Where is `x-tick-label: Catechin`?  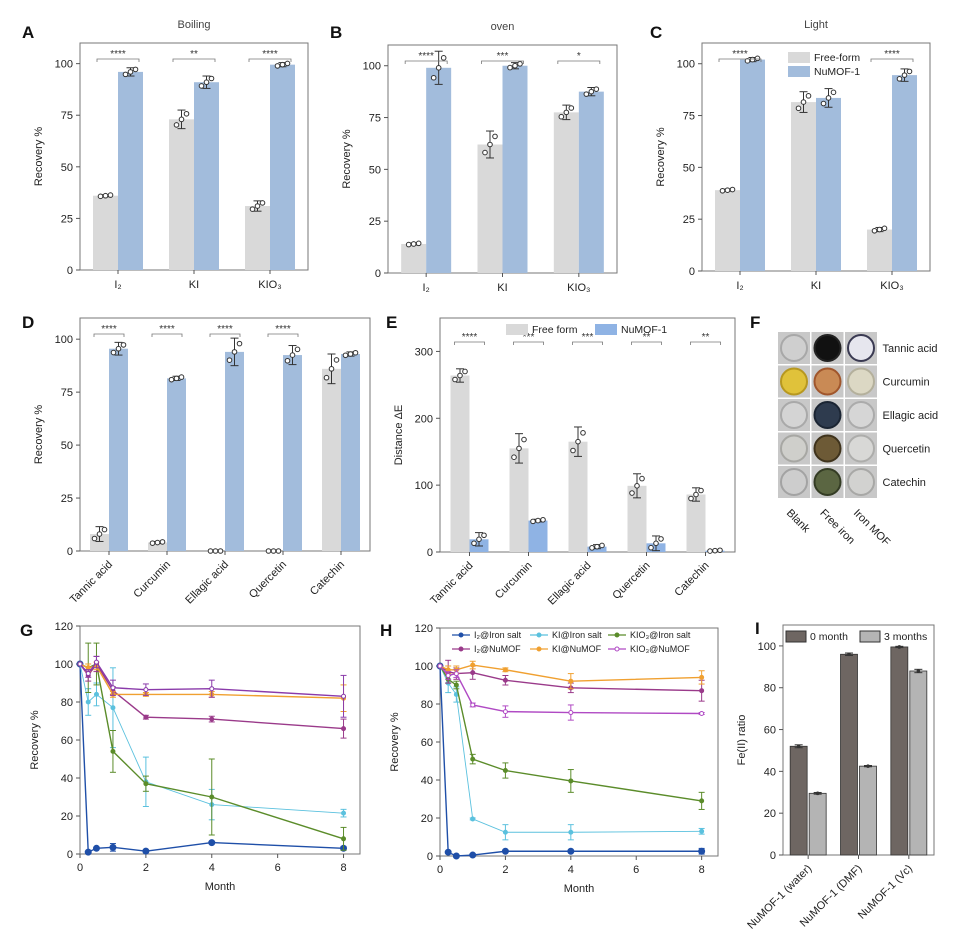 x-tick-label: Catechin is located at coordinates (691, 579).